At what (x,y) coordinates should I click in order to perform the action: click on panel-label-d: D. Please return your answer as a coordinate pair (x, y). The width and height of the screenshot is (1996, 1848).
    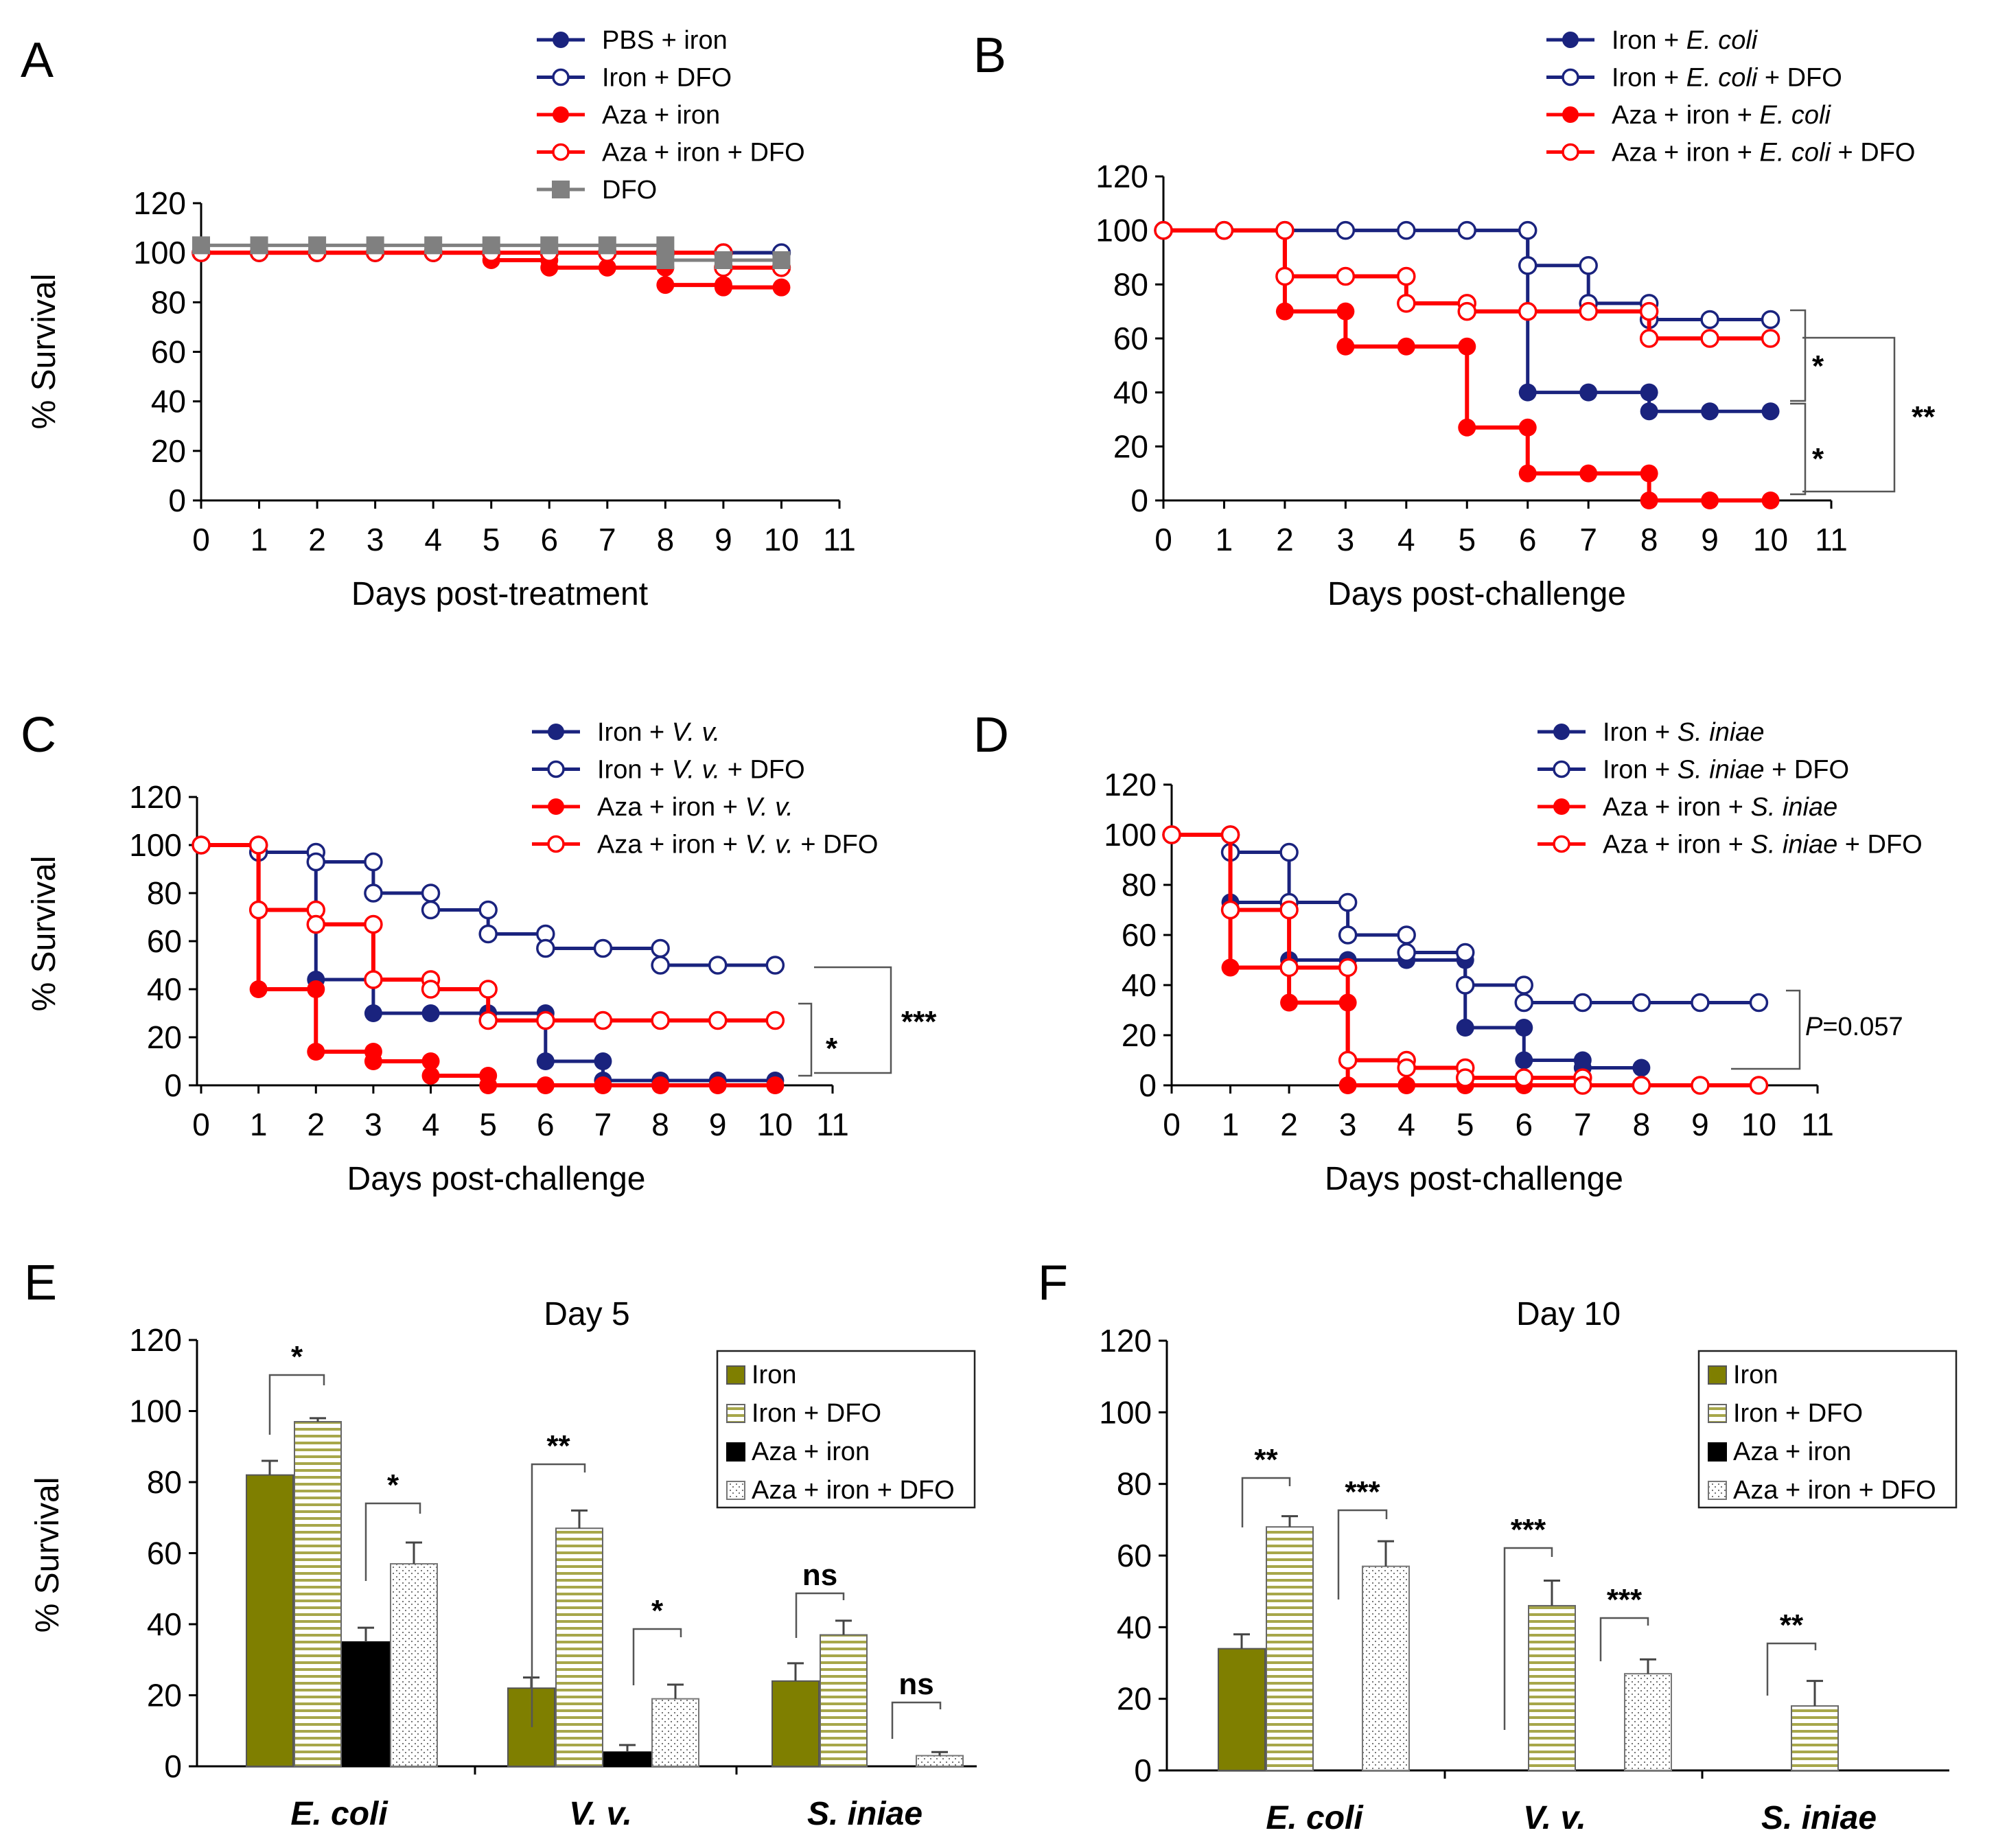
    Looking at the image, I should click on (991, 735).